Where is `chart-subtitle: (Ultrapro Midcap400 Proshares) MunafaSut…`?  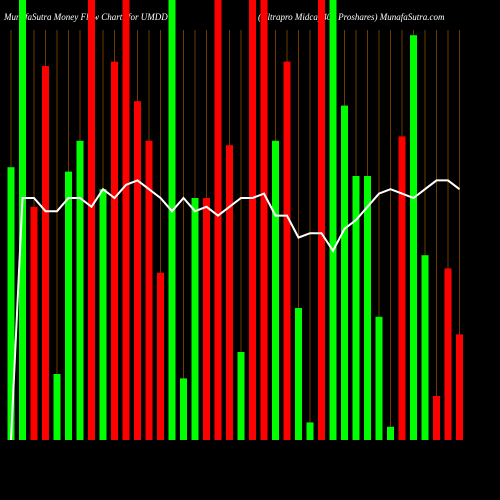
chart-subtitle: (Ultrapro Midcap400 Proshares) MunafaSut… is located at coordinates (351, 17).